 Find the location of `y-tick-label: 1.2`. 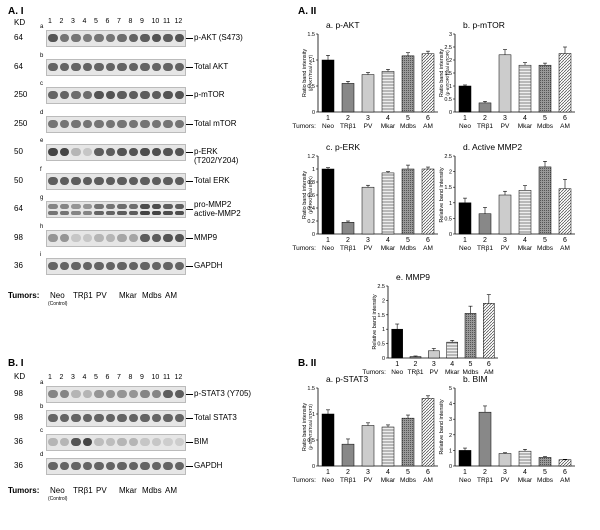

y-tick-label: 1.2 is located at coordinates (311, 157).